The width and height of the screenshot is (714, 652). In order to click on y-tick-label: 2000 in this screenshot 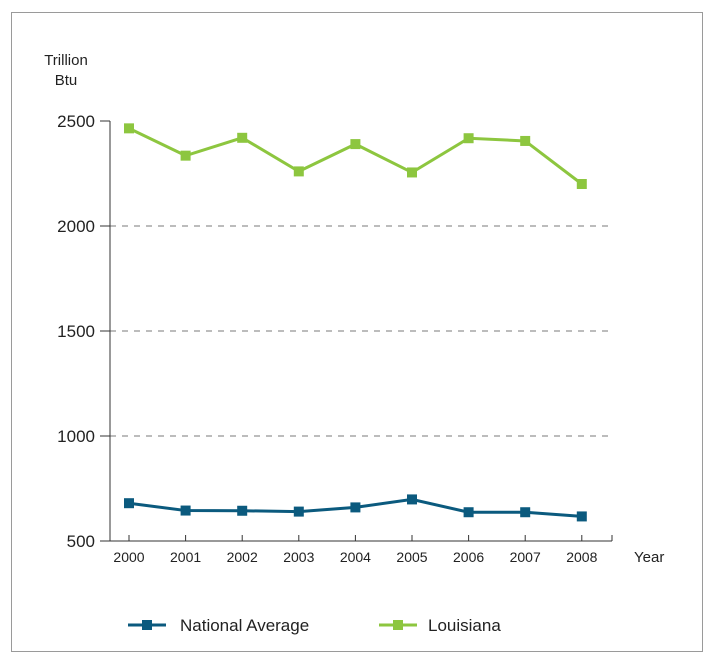, I will do `click(76, 226)`.